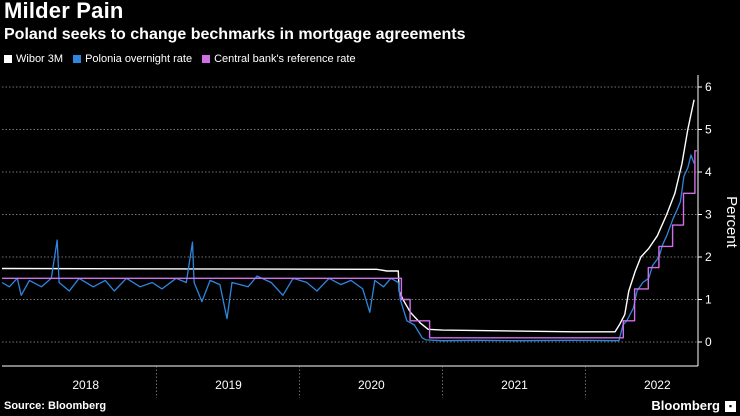  What do you see at coordinates (708, 342) in the screenshot?
I see `y-tick-label-0: 0` at bounding box center [708, 342].